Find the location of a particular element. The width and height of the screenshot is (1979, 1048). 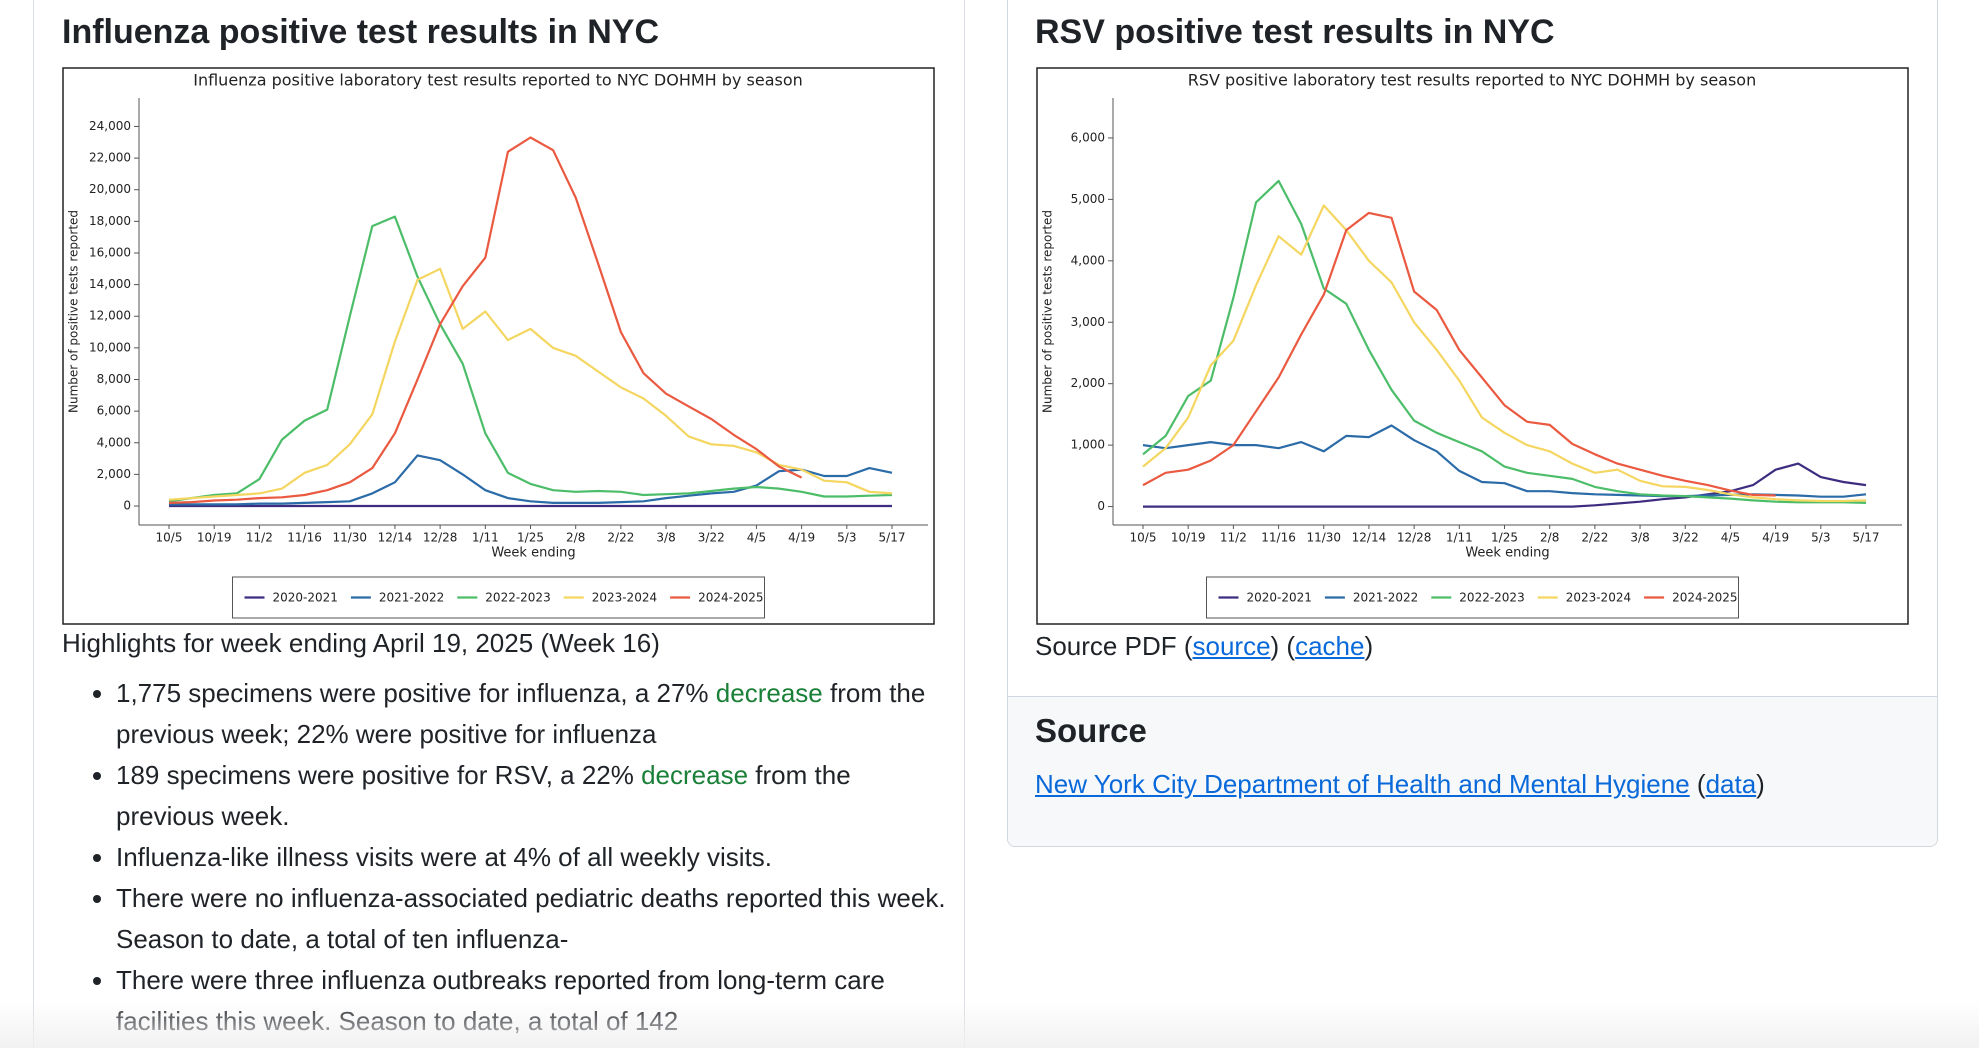

source-pdf-line: Source PDF (source) (cache) is located at coordinates (1204, 646).